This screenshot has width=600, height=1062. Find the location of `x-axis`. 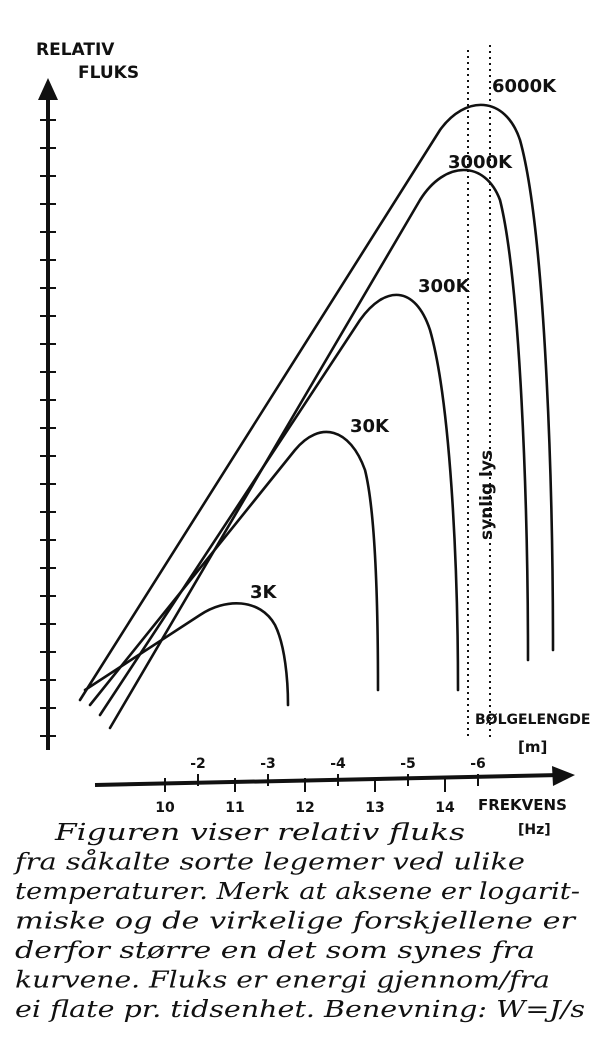

x-axis is located at coordinates (327, 780).